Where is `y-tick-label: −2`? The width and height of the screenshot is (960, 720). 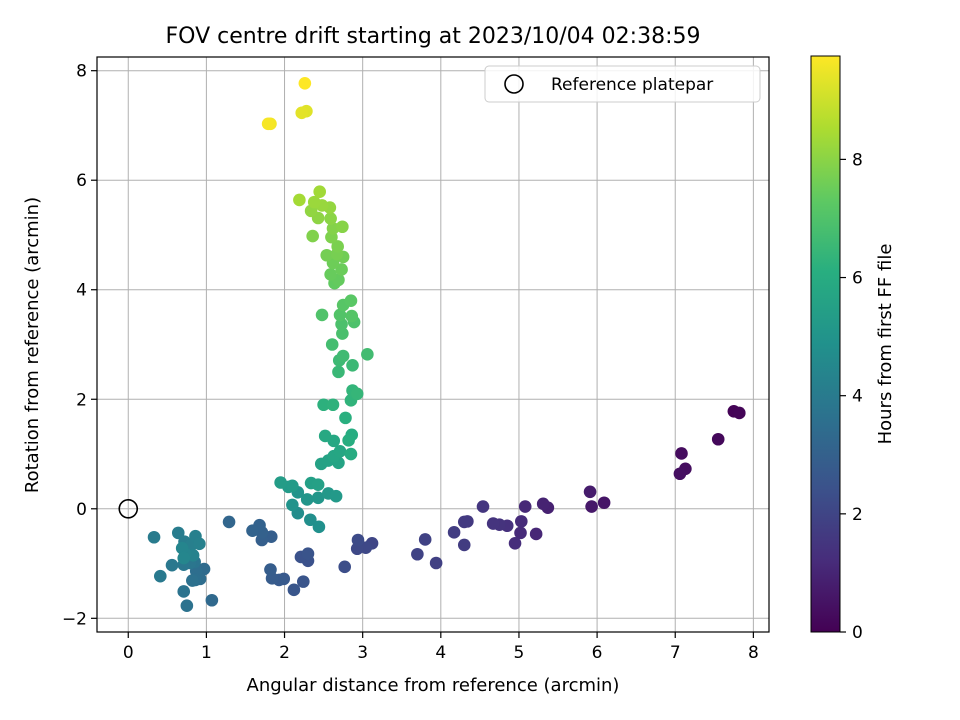
y-tick-label: −2 is located at coordinates (74, 619).